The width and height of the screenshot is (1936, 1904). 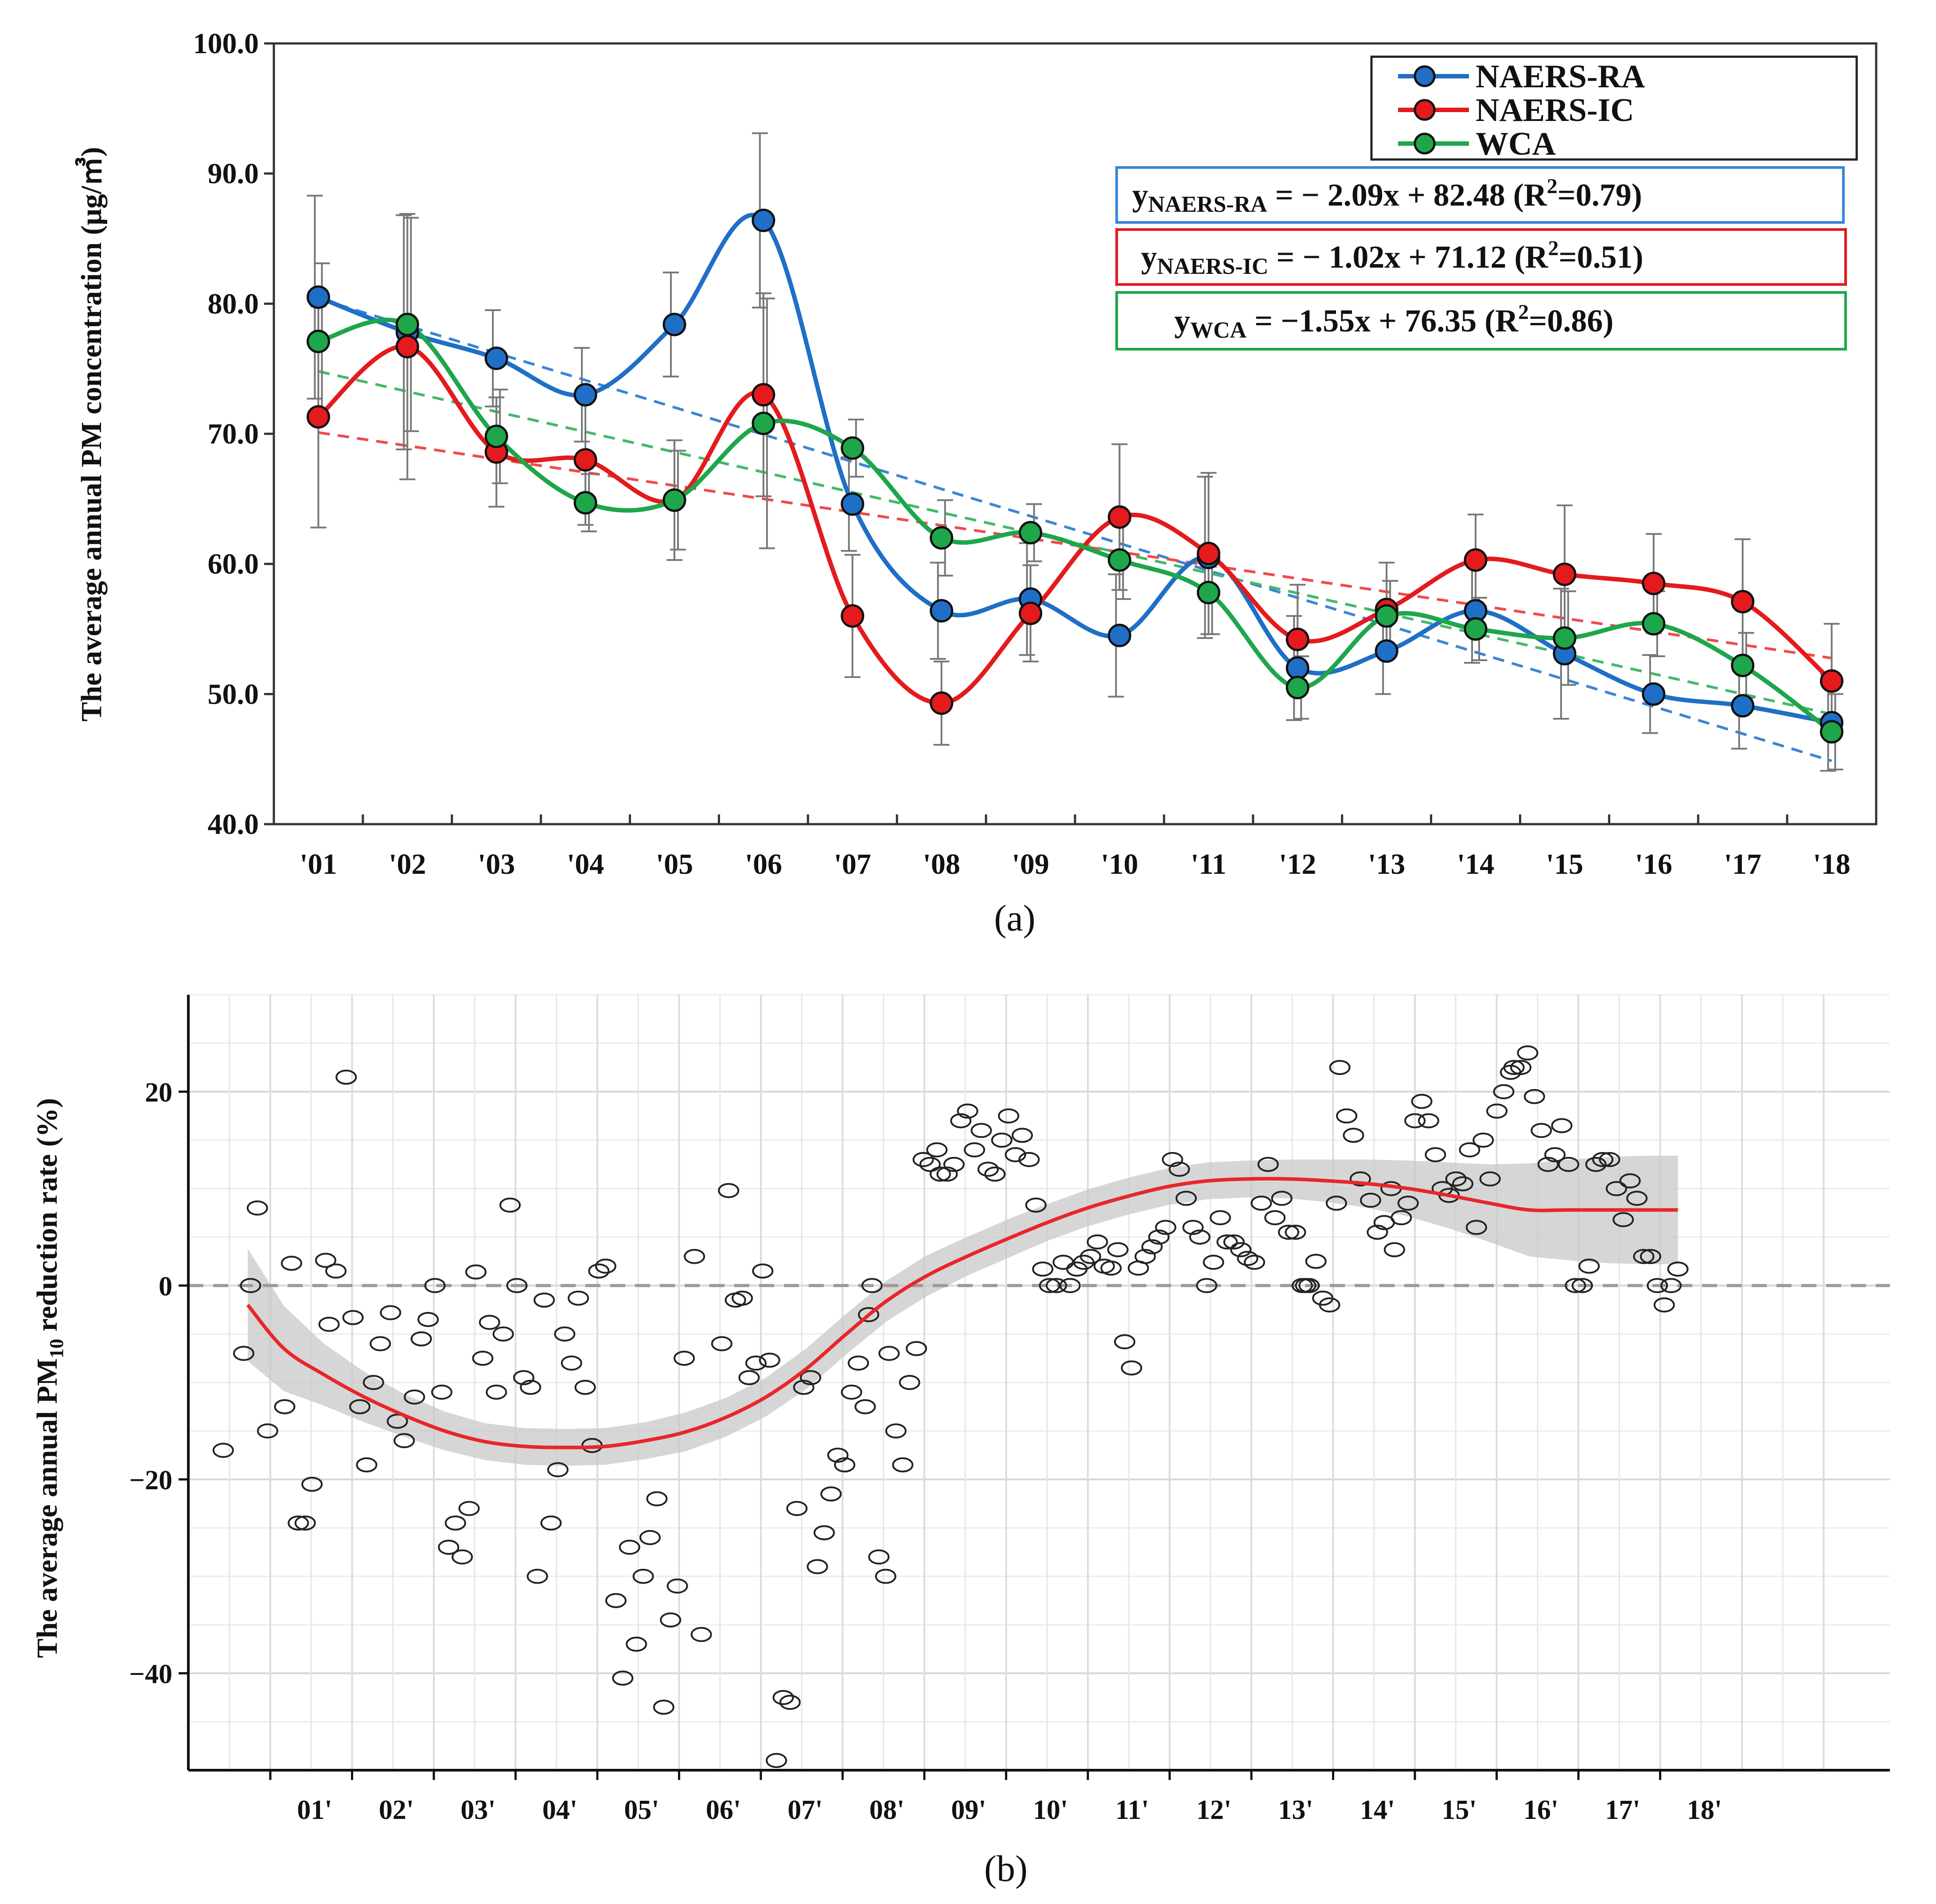 I want to click on x-tick-label: 15', so click(x=1458, y=1810).